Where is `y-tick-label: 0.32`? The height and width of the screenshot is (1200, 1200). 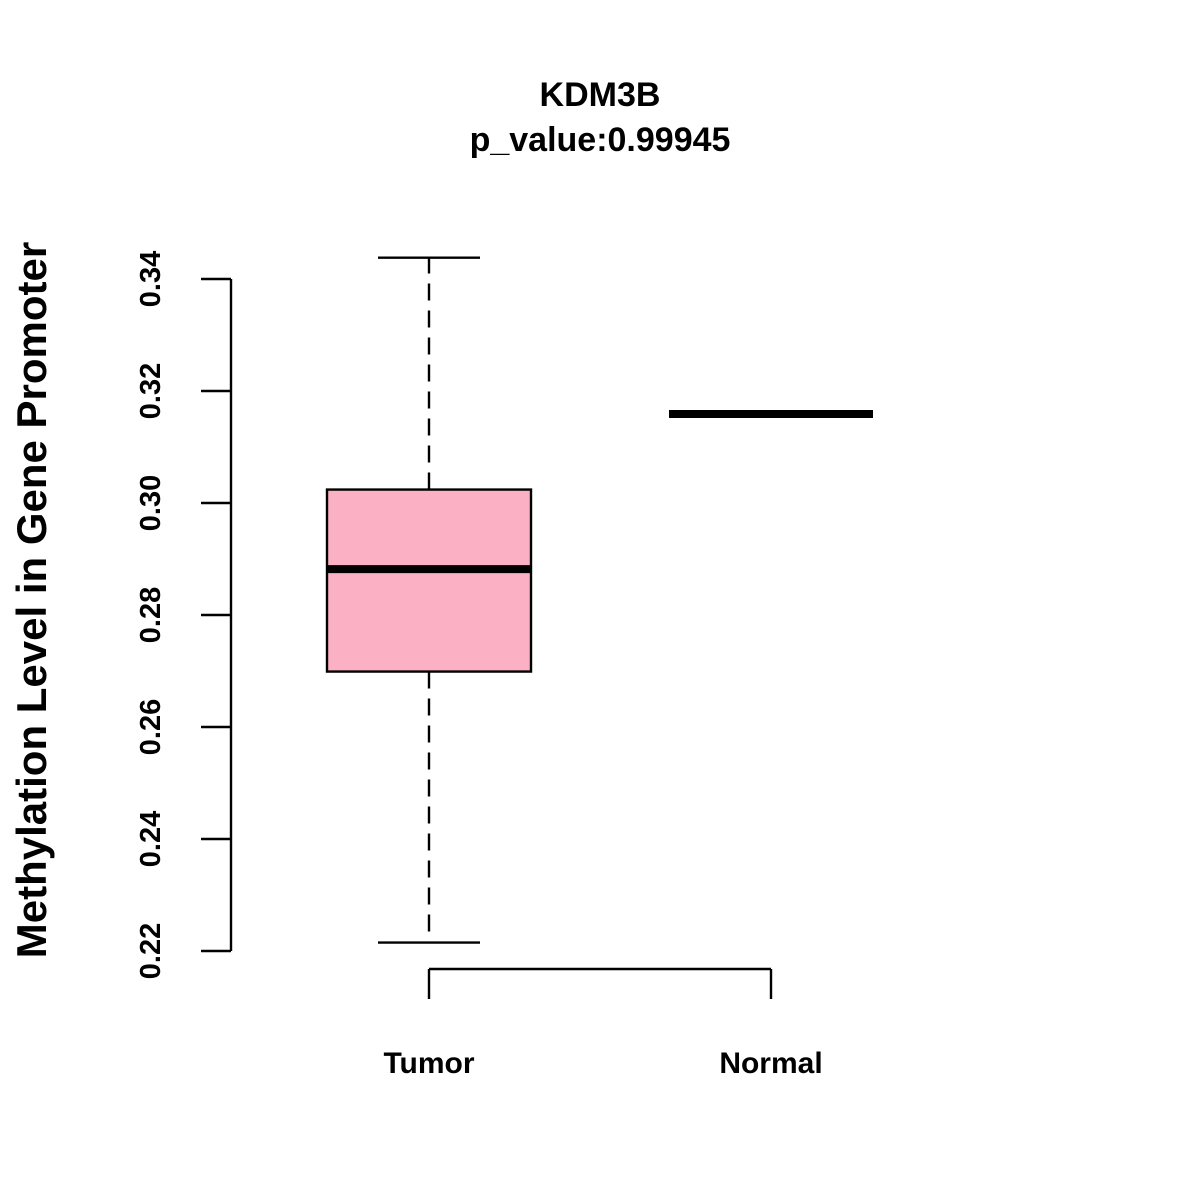 y-tick-label: 0.32 is located at coordinates (151, 391).